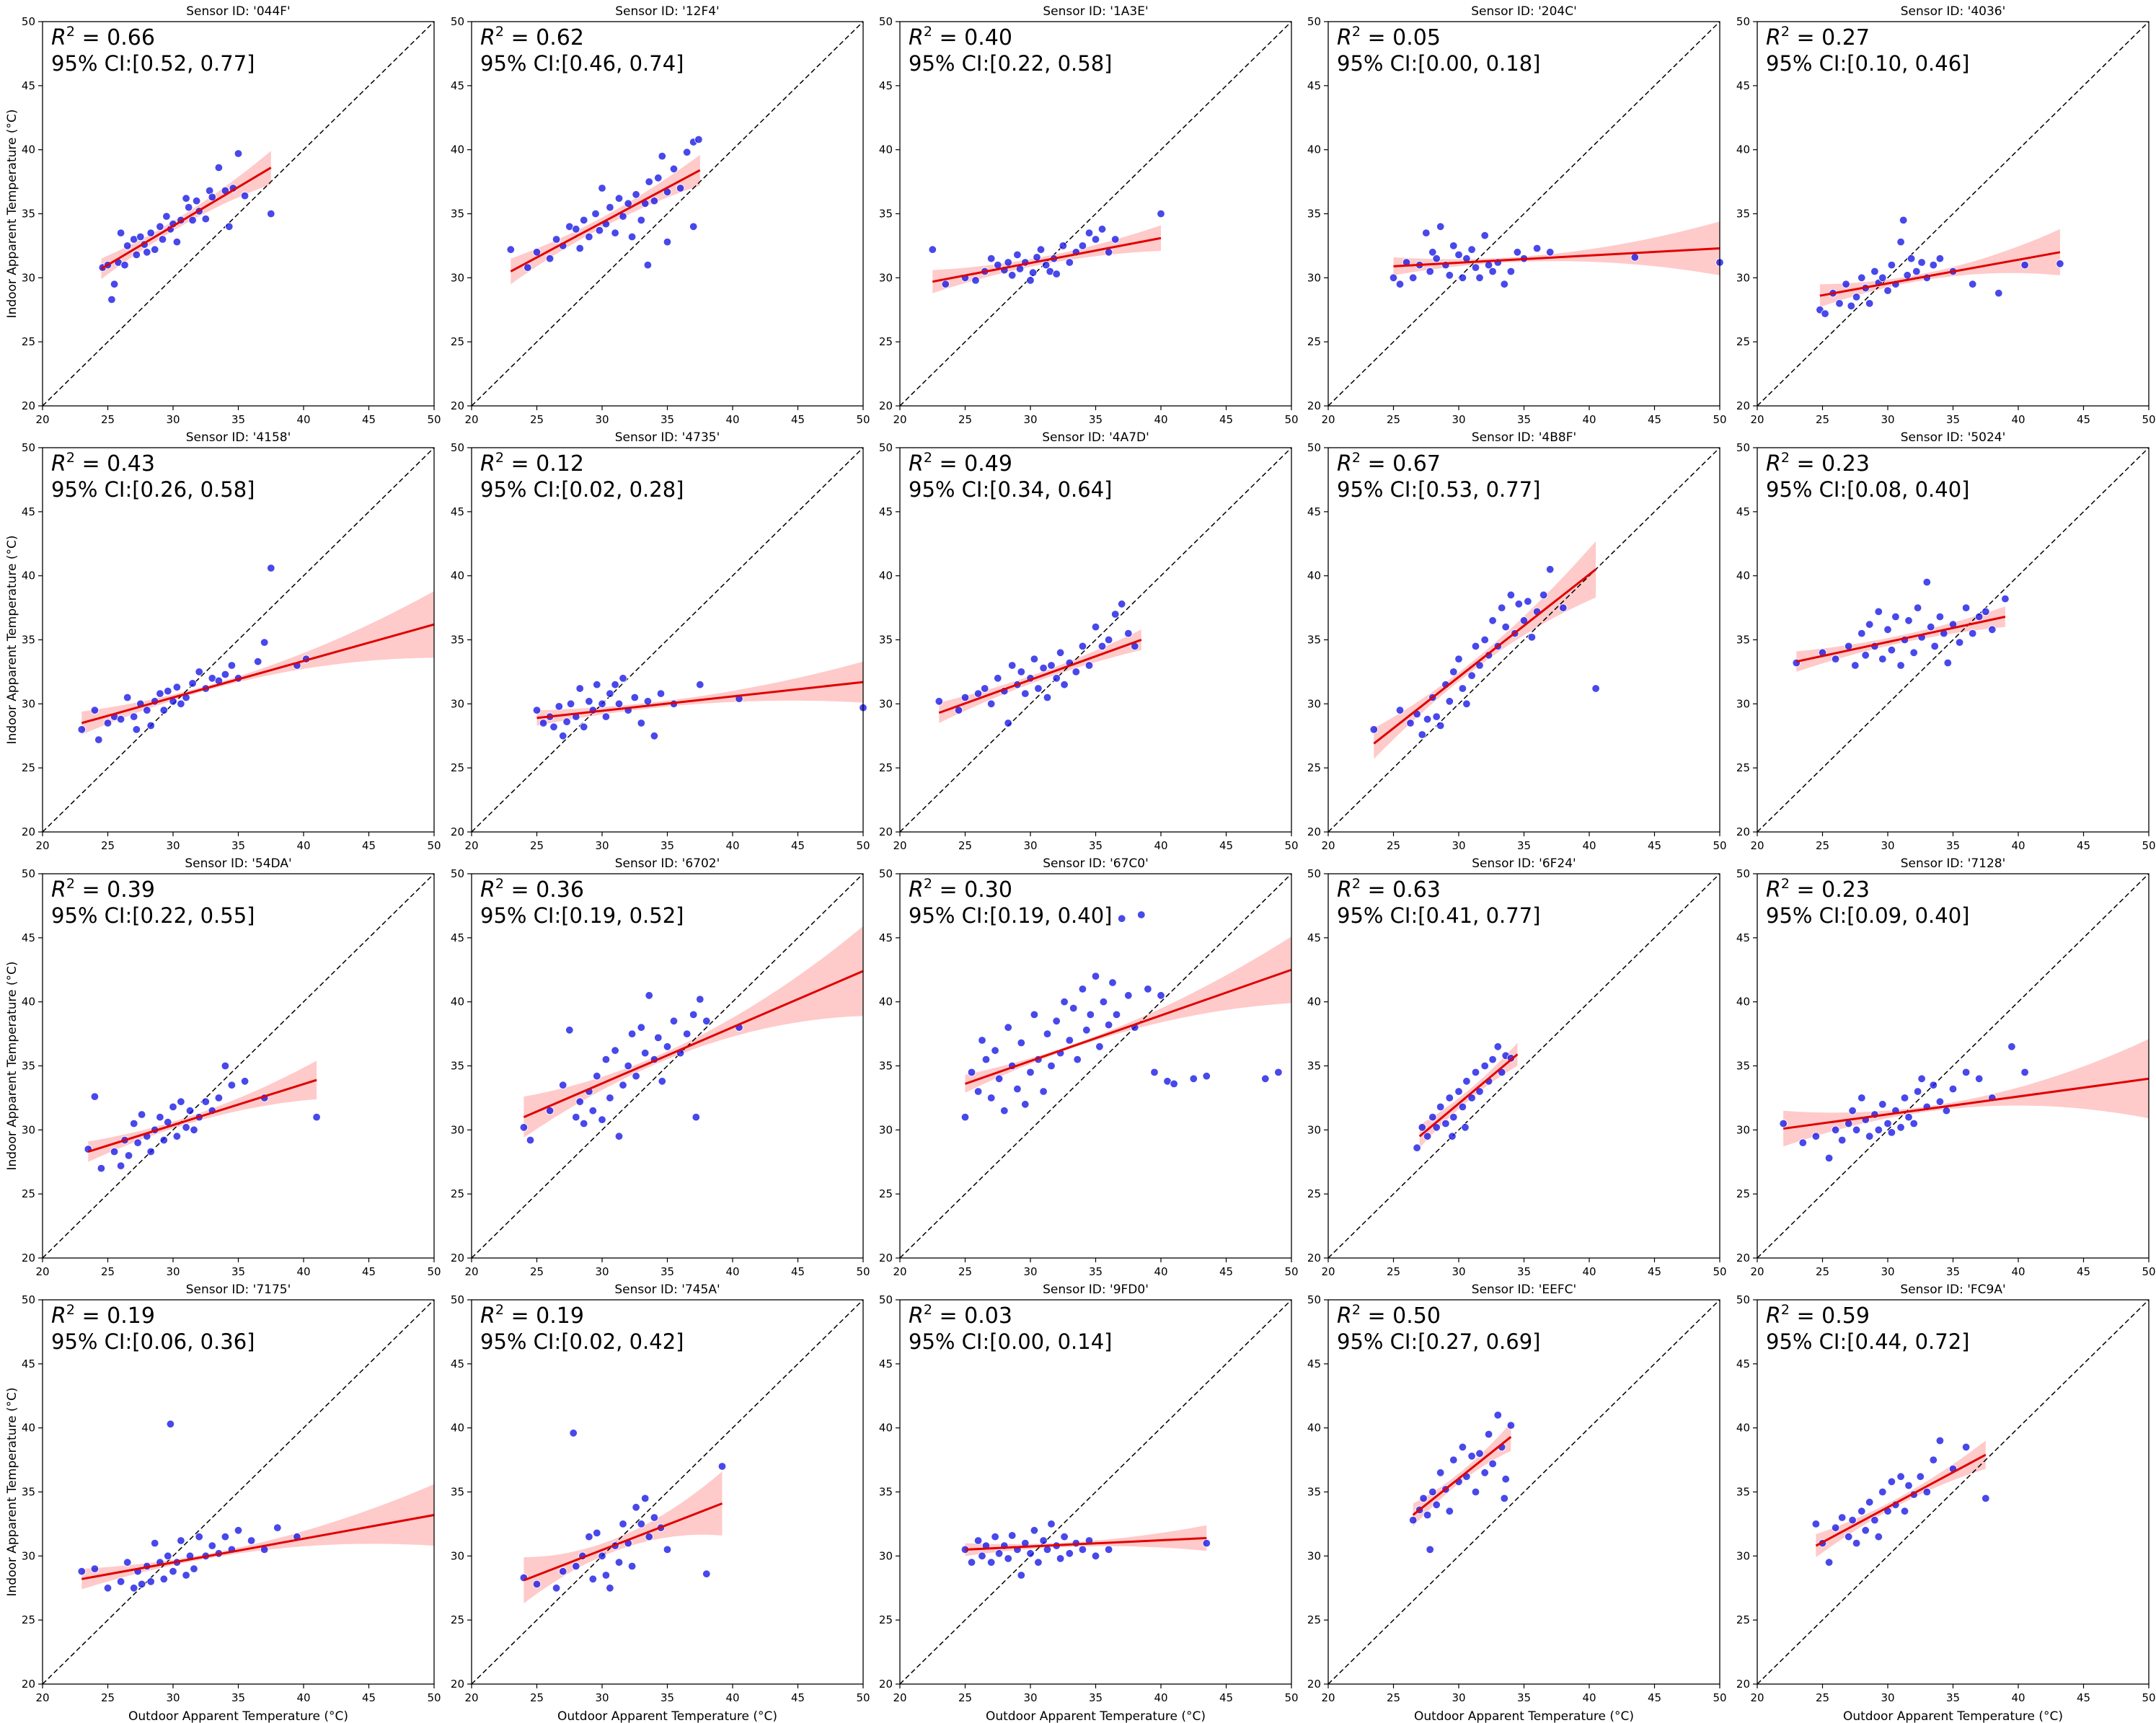  I want to click on subplot-title: Sensor ID: '4A7D', so click(1095, 437).